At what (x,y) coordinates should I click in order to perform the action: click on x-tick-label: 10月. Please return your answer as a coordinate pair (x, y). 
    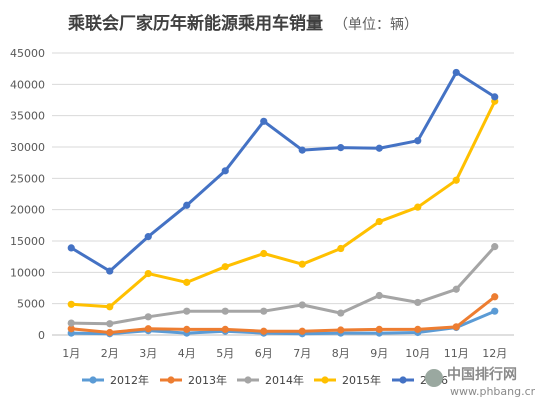
    Looking at the image, I should click on (417, 353).